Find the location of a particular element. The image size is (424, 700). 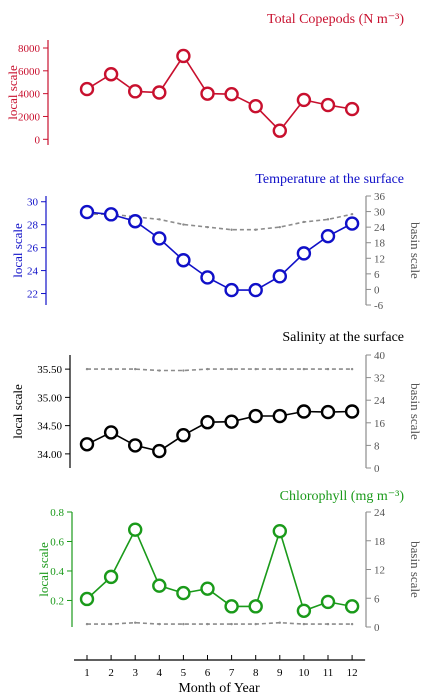

right-tick-label: 12 is located at coordinates (379, 571).